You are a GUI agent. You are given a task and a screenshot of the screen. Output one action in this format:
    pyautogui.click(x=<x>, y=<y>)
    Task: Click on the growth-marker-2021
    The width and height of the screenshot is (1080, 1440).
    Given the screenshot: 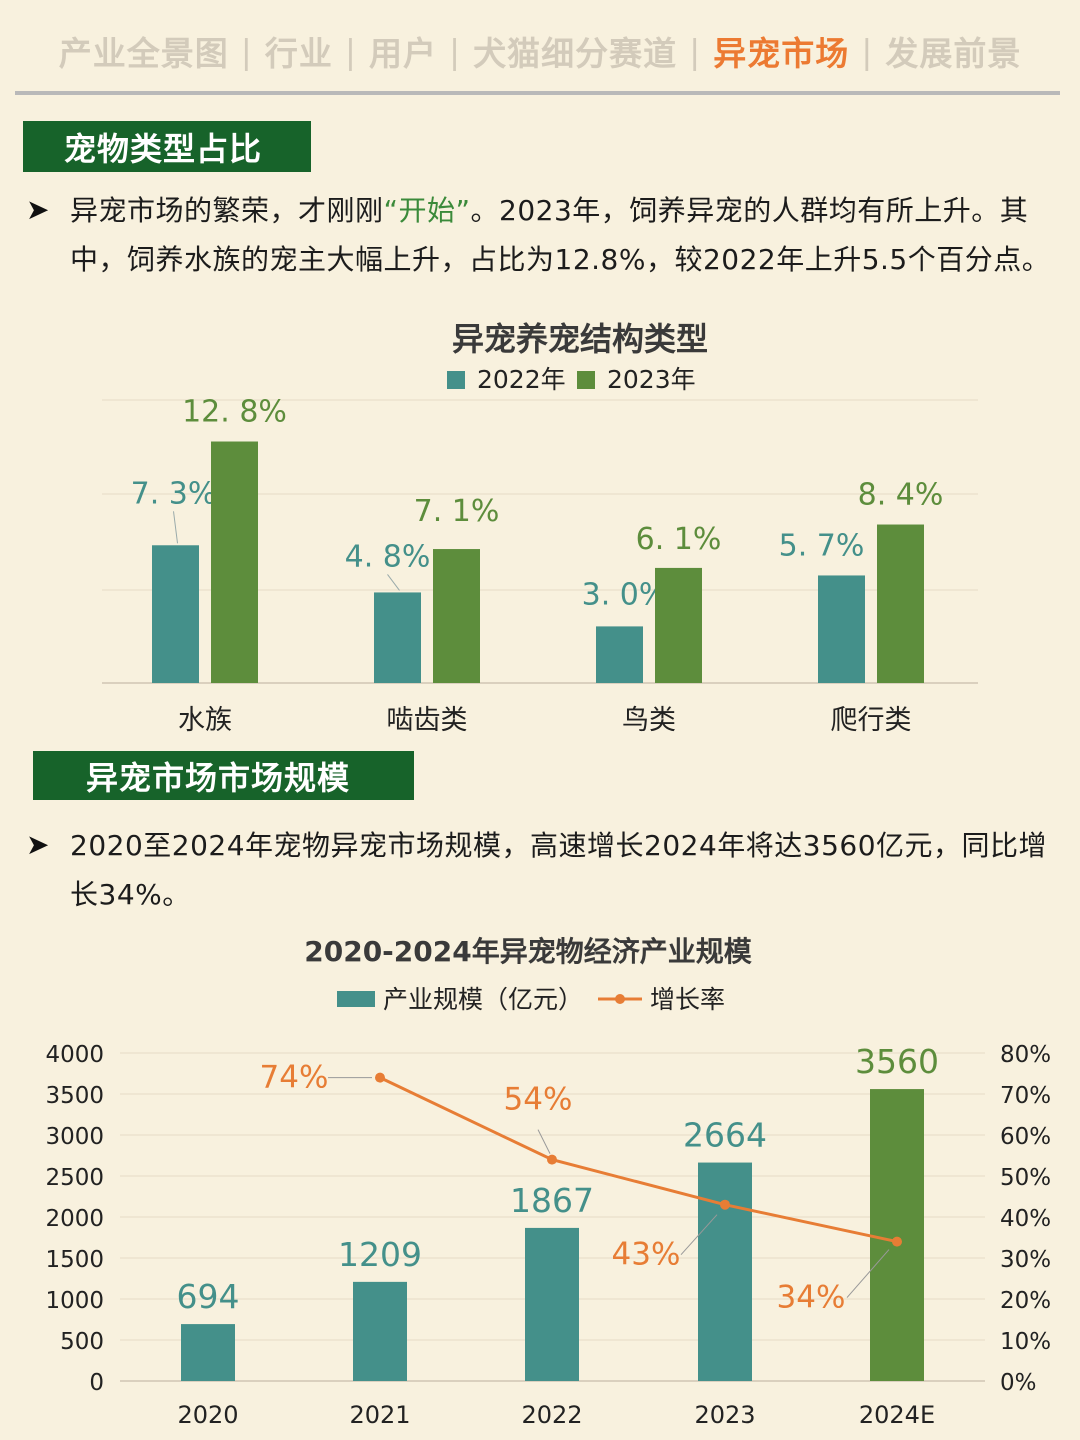 What is the action you would take?
    pyautogui.click(x=380, y=1077)
    